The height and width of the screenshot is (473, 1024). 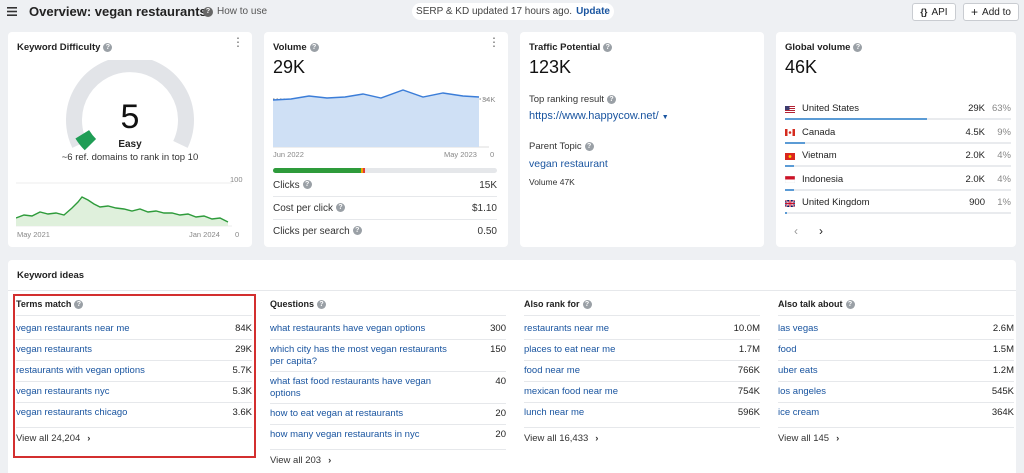 What do you see at coordinates (570, 349) in the screenshot?
I see `keyword-idea-link: places to eat near me` at bounding box center [570, 349].